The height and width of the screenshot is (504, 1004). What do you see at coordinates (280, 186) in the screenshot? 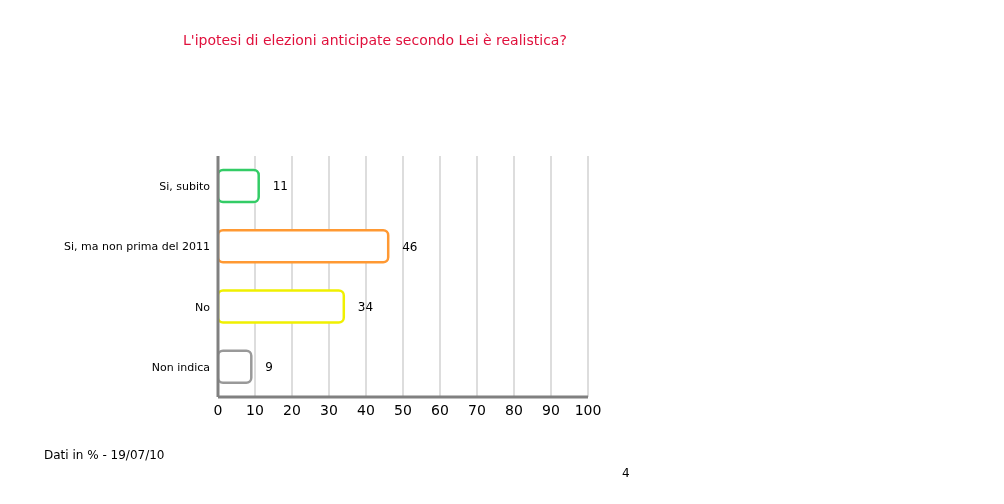
I see `data-label: 11` at bounding box center [280, 186].